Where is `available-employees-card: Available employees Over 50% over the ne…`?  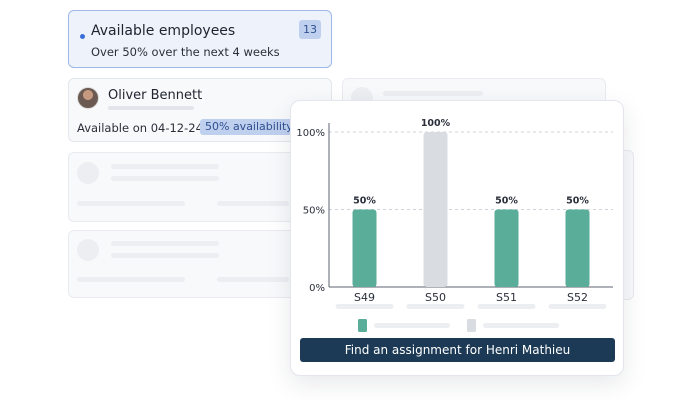
available-employees-card: Available employees Over 50% over the ne… is located at coordinates (200, 39).